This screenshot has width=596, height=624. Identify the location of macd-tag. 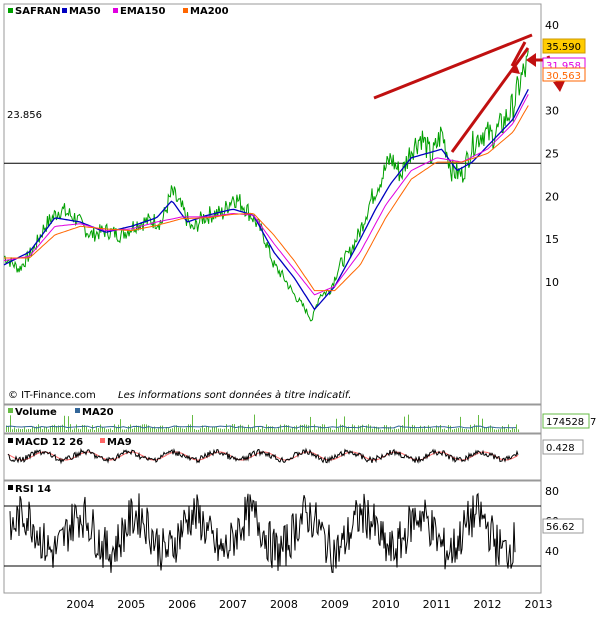
(563, 447).